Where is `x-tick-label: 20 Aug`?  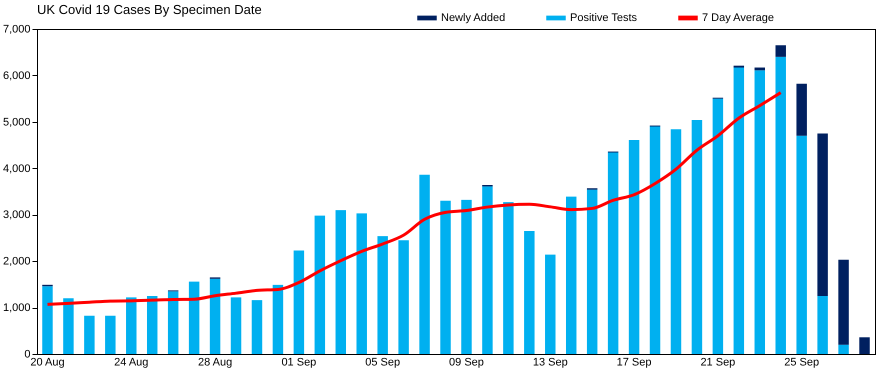 x-tick-label: 20 Aug is located at coordinates (47, 362).